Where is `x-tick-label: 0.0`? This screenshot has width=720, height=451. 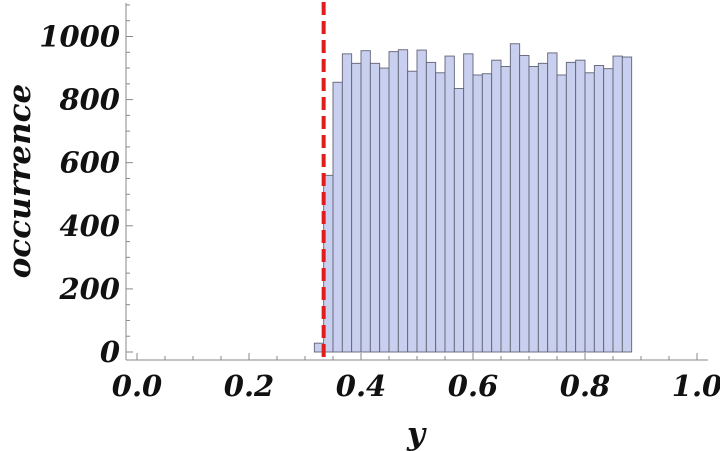 x-tick-label: 0.0 is located at coordinates (137, 386).